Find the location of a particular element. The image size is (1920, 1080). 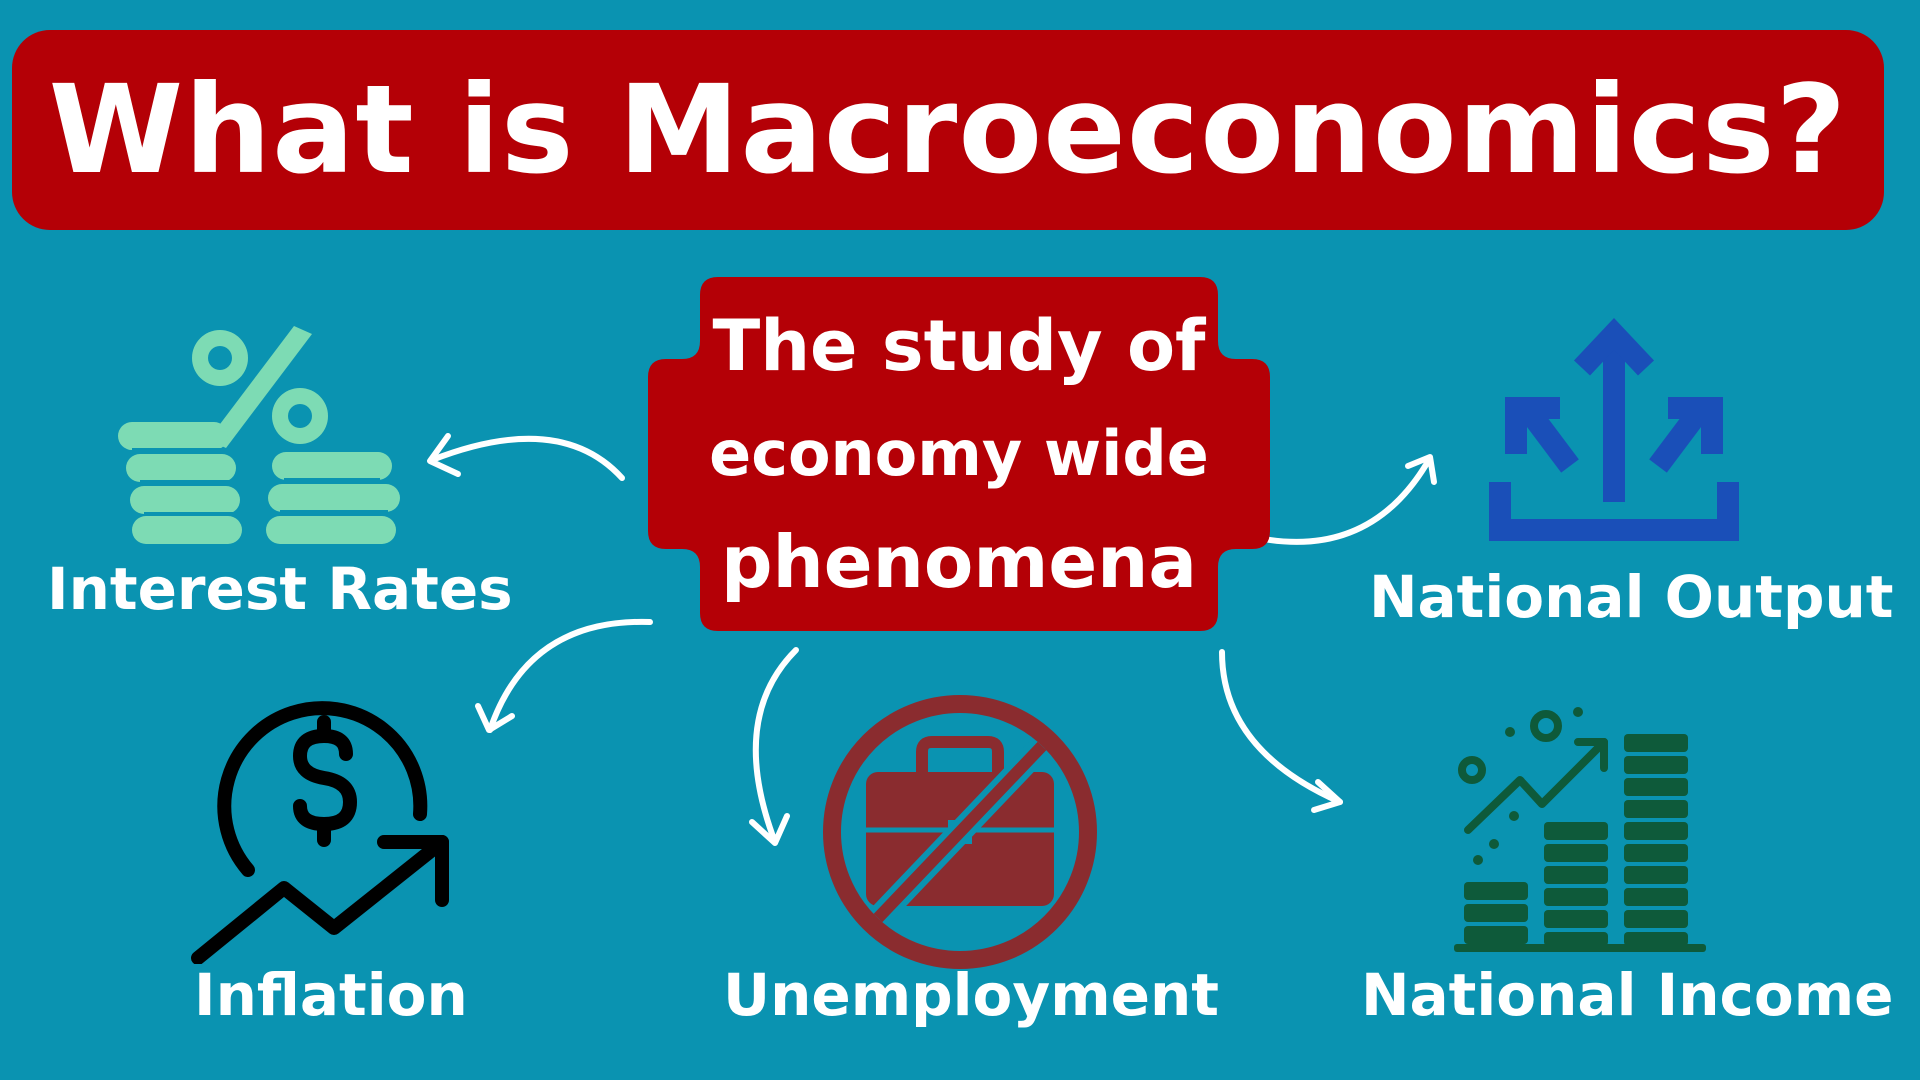

center-definition-text: The study of economy wide phenomena is located at coordinates (959, 454).